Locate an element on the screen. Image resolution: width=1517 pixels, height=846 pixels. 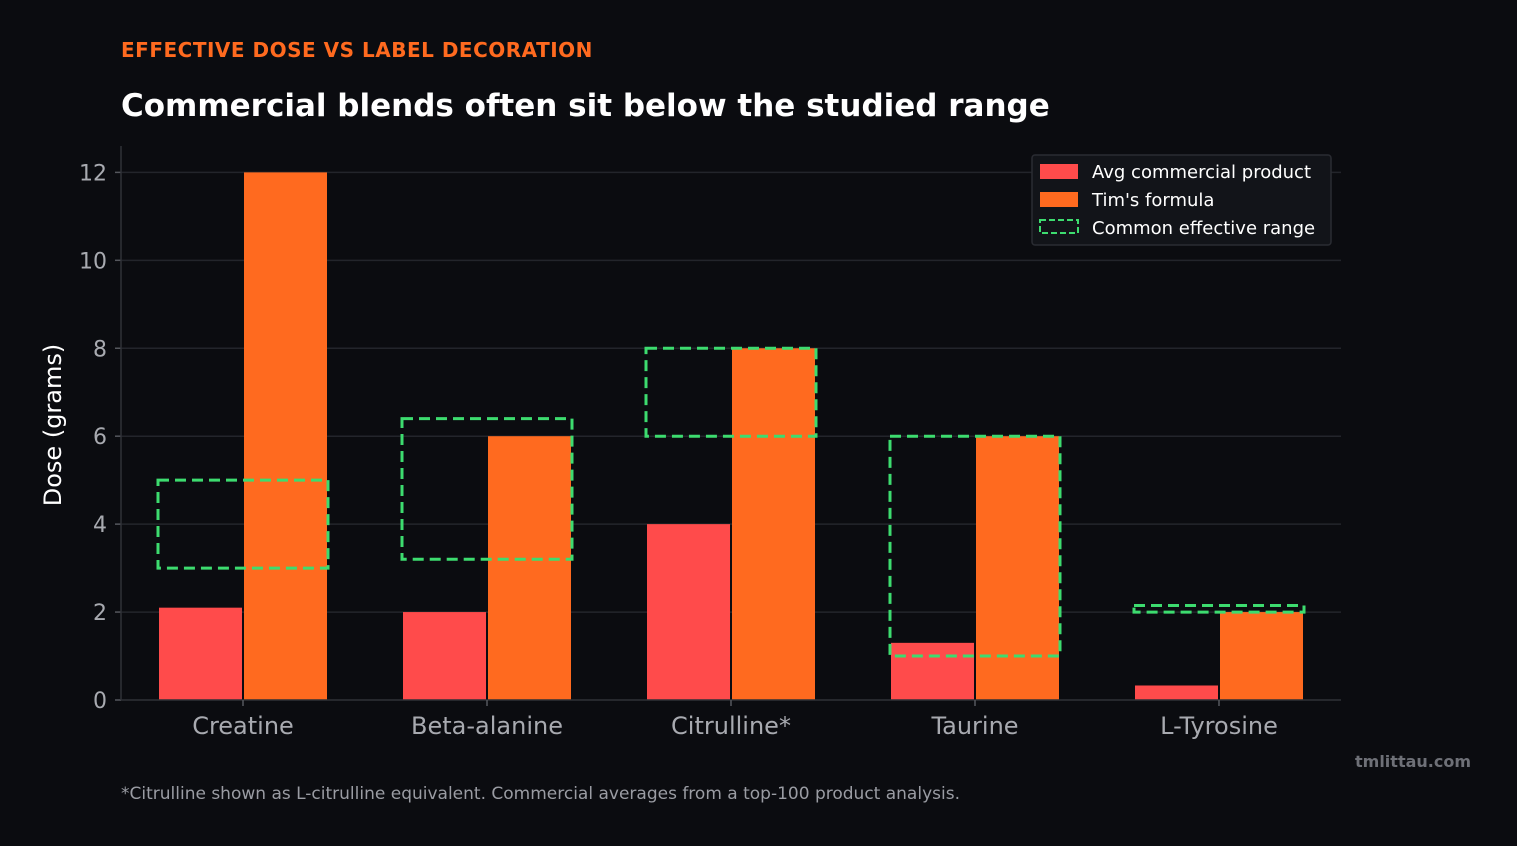
chart-kicker: EFFECTIVE DOSE VS LABEL DECORATION is located at coordinates (357, 50).